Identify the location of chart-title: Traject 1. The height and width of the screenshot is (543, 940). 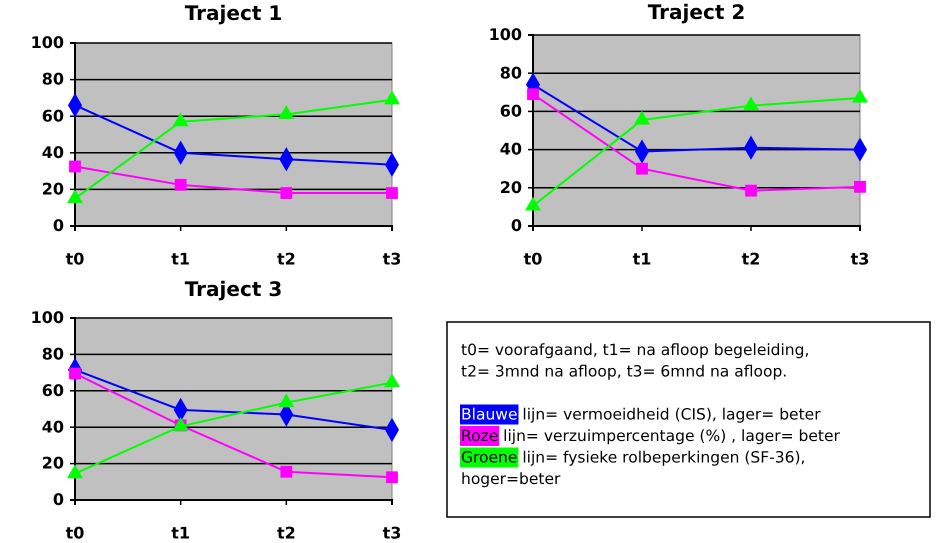
(233, 13).